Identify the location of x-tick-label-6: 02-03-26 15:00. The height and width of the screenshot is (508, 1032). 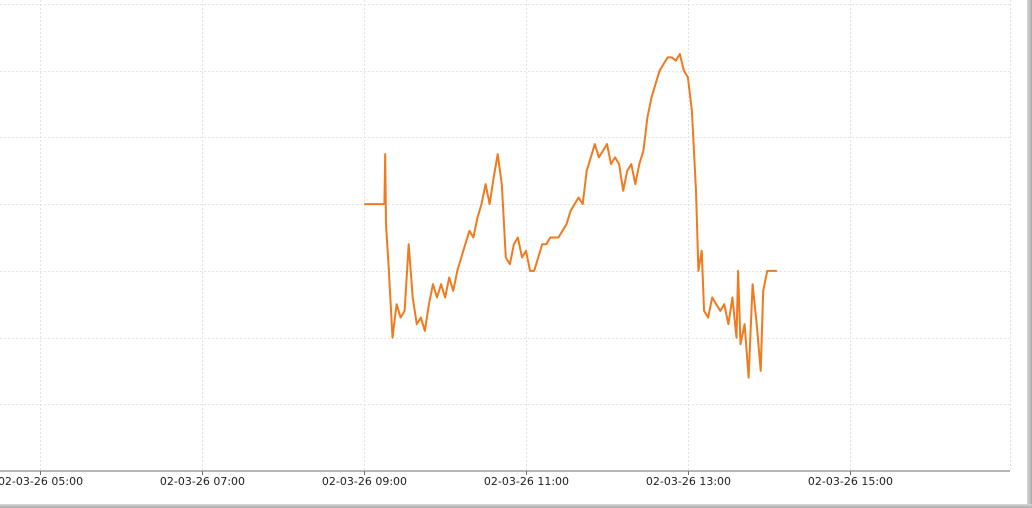
(850, 481).